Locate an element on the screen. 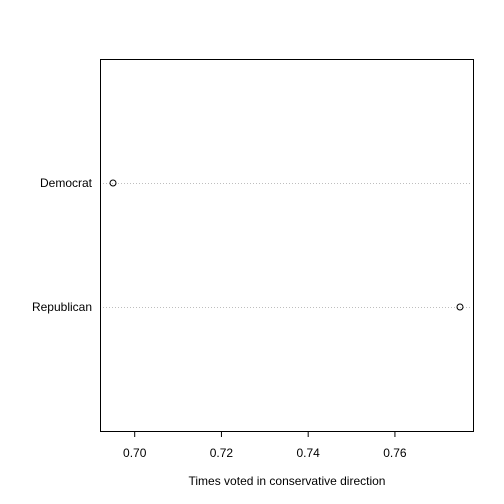  x-tick-label: 0.70 is located at coordinates (135, 453).